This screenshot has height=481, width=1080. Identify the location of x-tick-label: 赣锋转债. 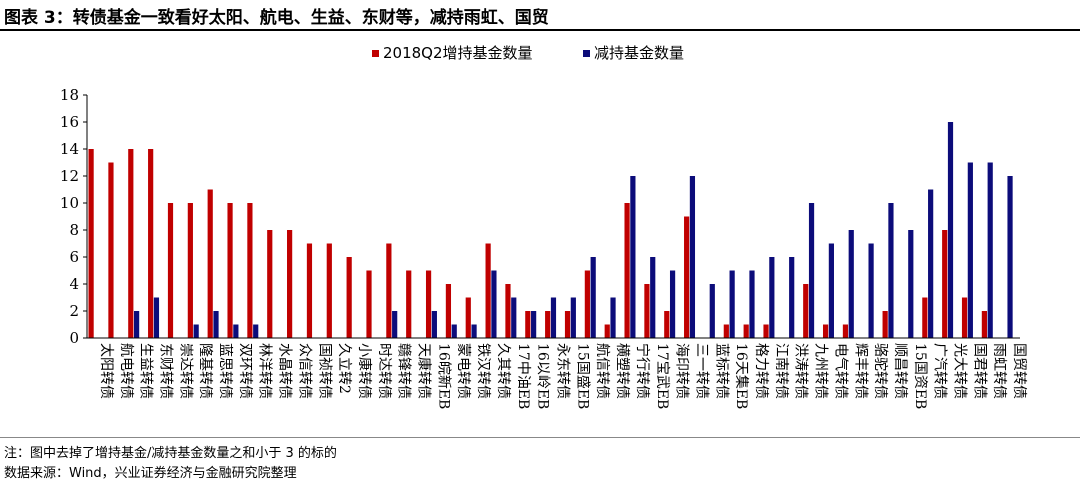
(404, 371).